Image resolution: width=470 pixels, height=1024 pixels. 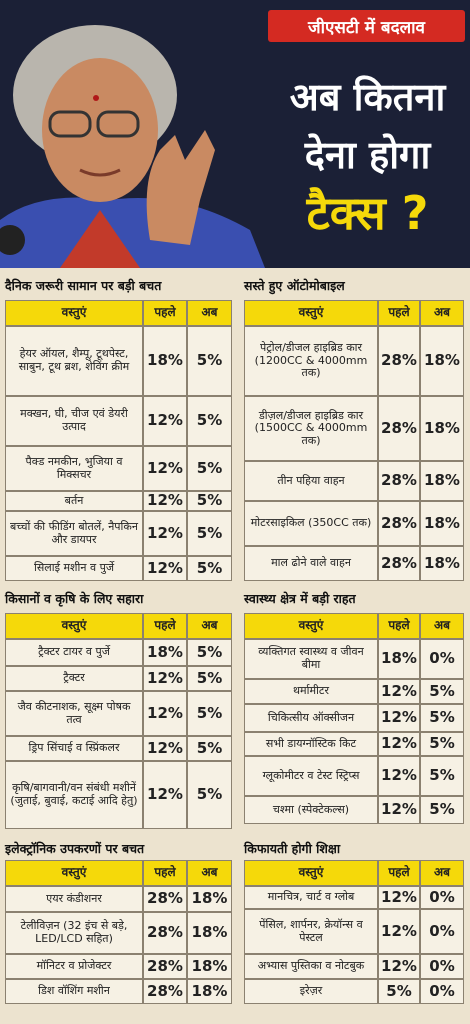 I want to click on item-name: सभी डायग्नॉस्टिक किट, so click(x=311, y=744).